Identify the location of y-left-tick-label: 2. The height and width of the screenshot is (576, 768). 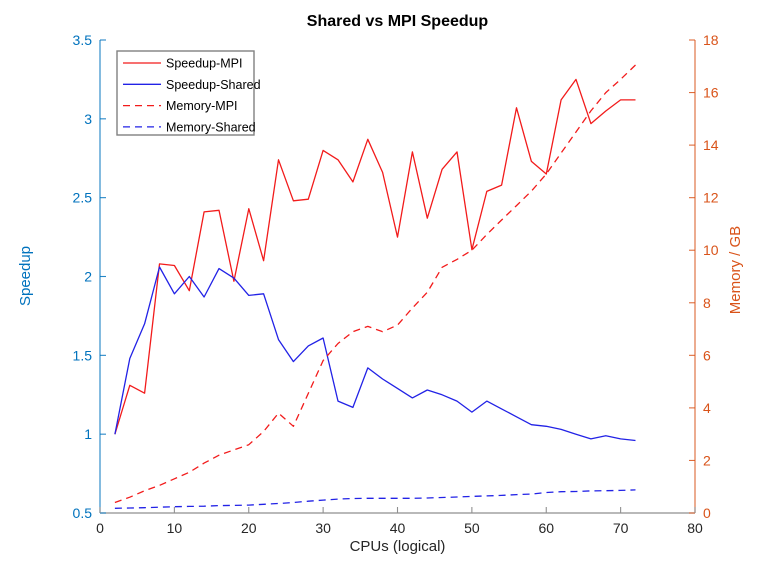
(88, 277).